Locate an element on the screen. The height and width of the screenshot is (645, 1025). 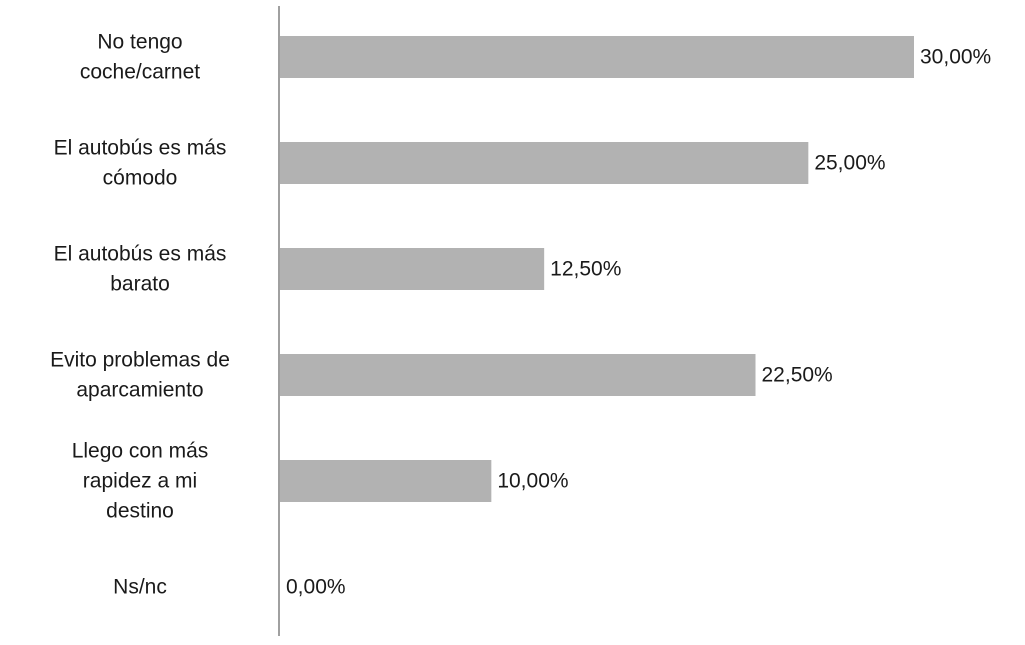
data-label-3: 12,50% is located at coordinates (585, 269).